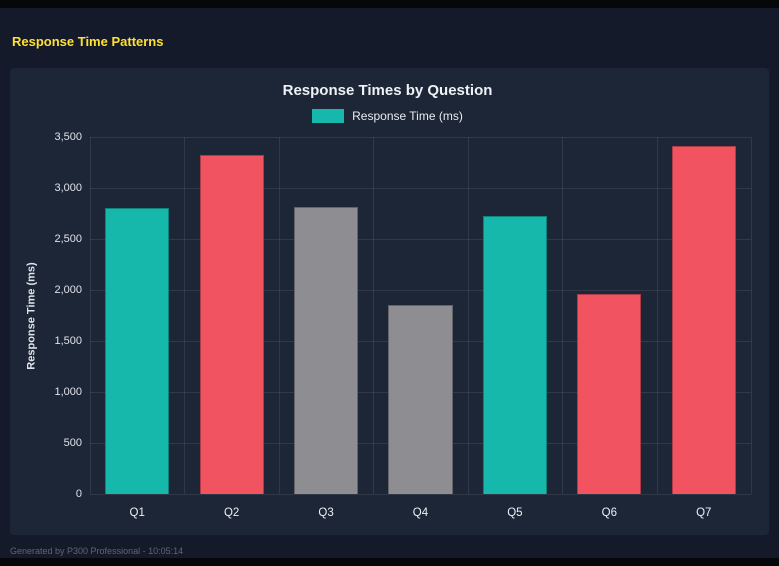 The width and height of the screenshot is (779, 566). What do you see at coordinates (68, 239) in the screenshot?
I see `y-axis-tick-label: 2,500` at bounding box center [68, 239].